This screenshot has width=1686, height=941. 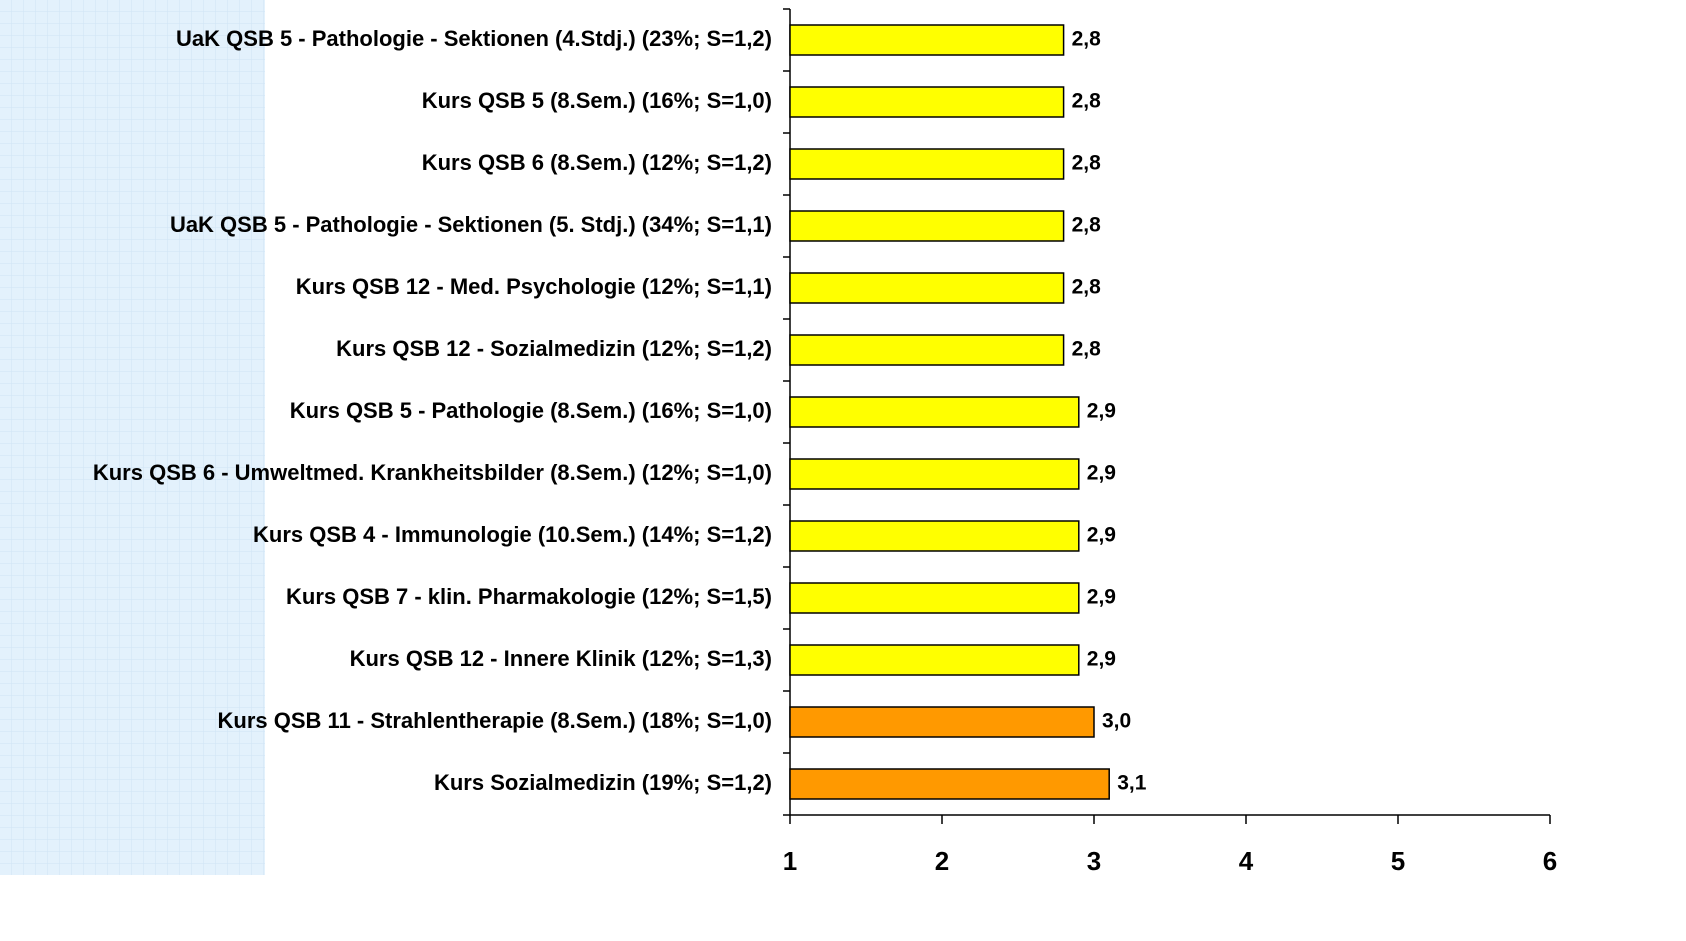 What do you see at coordinates (1132, 783) in the screenshot?
I see `value-label: 3,1` at bounding box center [1132, 783].